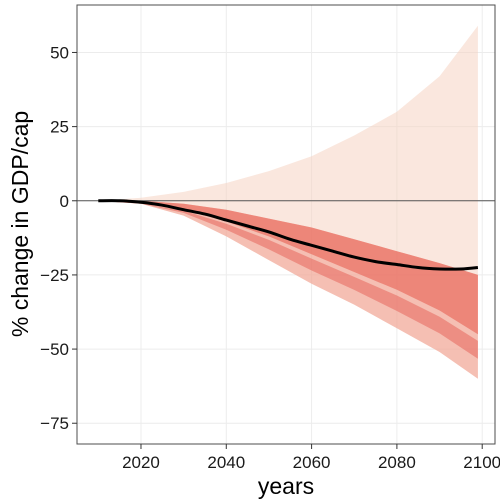  What do you see at coordinates (20, 224) in the screenshot?
I see `y-axis-title: % change in GDP/cap` at bounding box center [20, 224].